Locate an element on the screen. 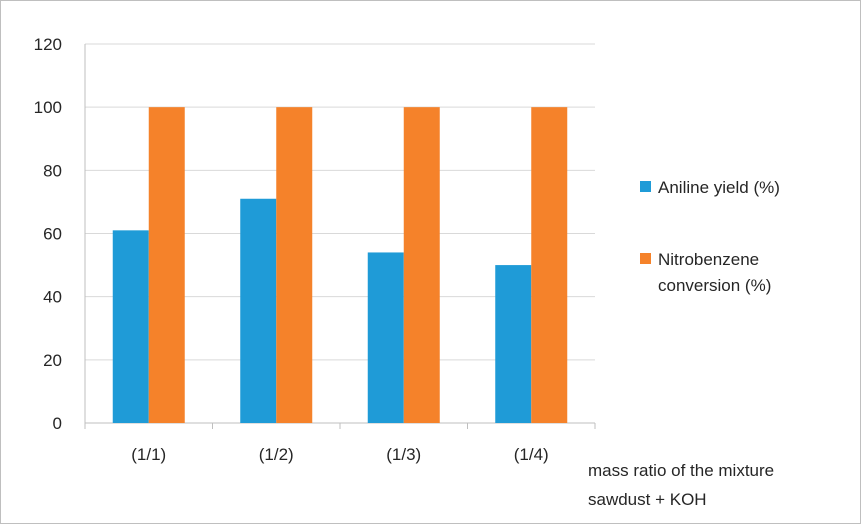 The width and height of the screenshot is (861, 524). legend-swatch-aniline-yield is located at coordinates (645, 186).